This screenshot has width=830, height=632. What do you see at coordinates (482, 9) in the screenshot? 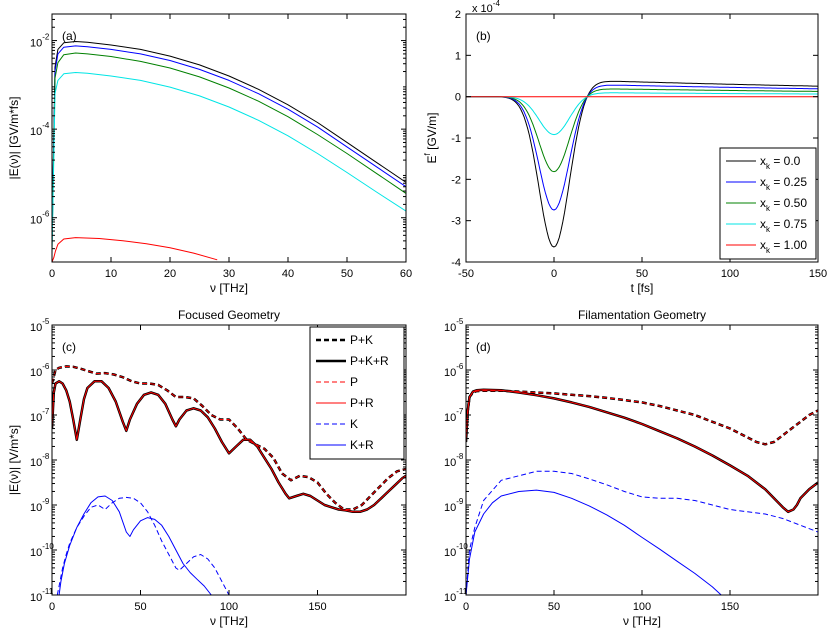
I see `multiplier-base: x 10` at bounding box center [482, 9].